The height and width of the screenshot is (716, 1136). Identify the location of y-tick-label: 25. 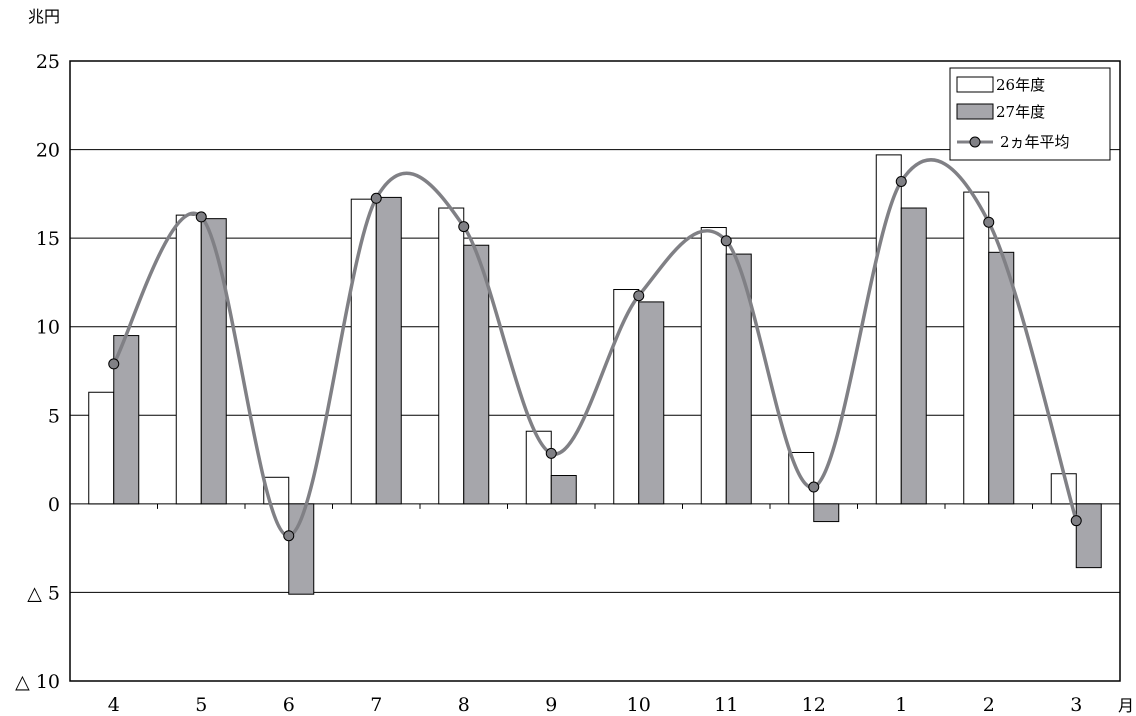
(48, 62).